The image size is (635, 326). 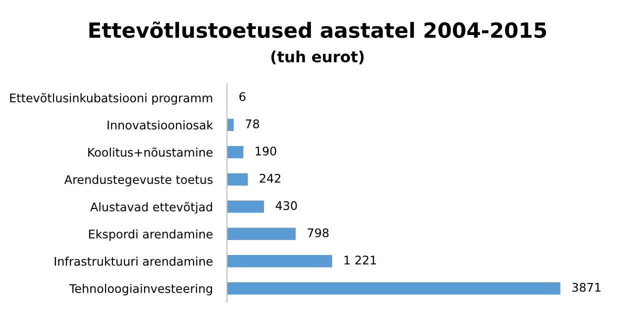 What do you see at coordinates (150, 235) in the screenshot?
I see `y-tick-label: Ekspordi arendamine` at bounding box center [150, 235].